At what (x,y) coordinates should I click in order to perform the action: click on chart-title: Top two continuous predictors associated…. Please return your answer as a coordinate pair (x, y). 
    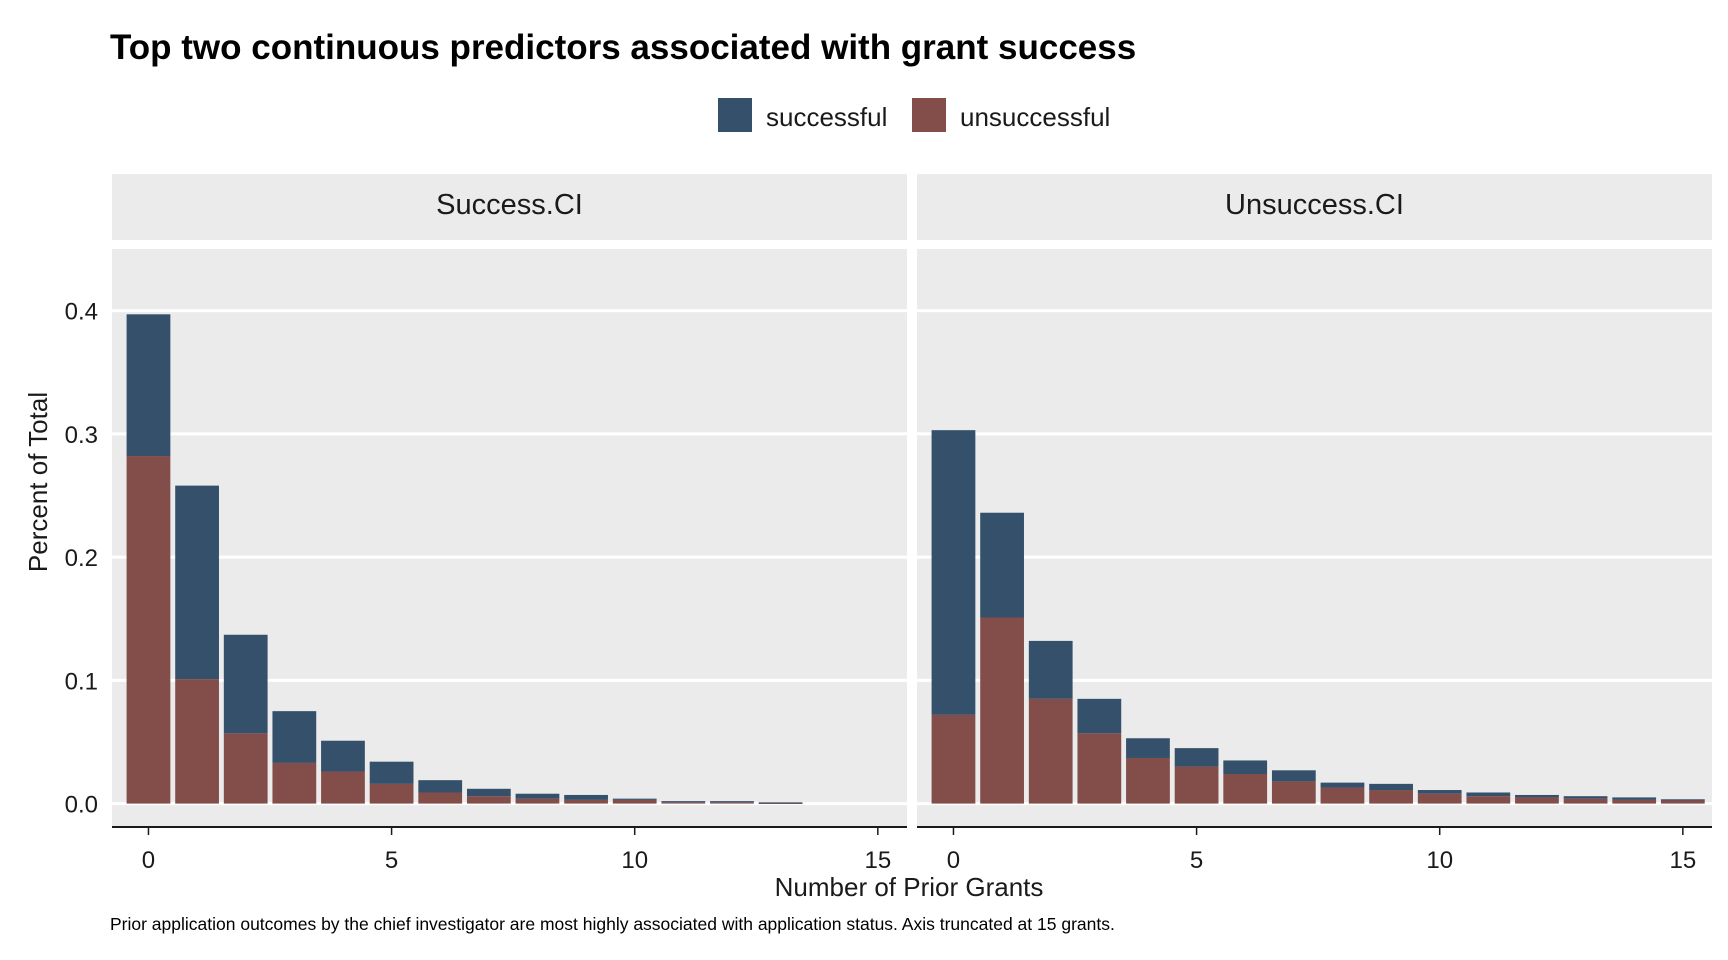
    Looking at the image, I should click on (623, 47).